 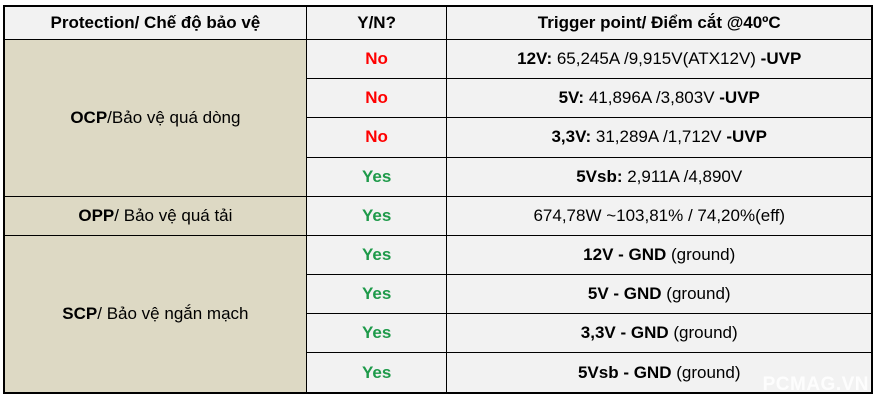 What do you see at coordinates (656, 59) in the screenshot?
I see `trigger-text: 65,245A /9,915V(ATX12V)` at bounding box center [656, 59].